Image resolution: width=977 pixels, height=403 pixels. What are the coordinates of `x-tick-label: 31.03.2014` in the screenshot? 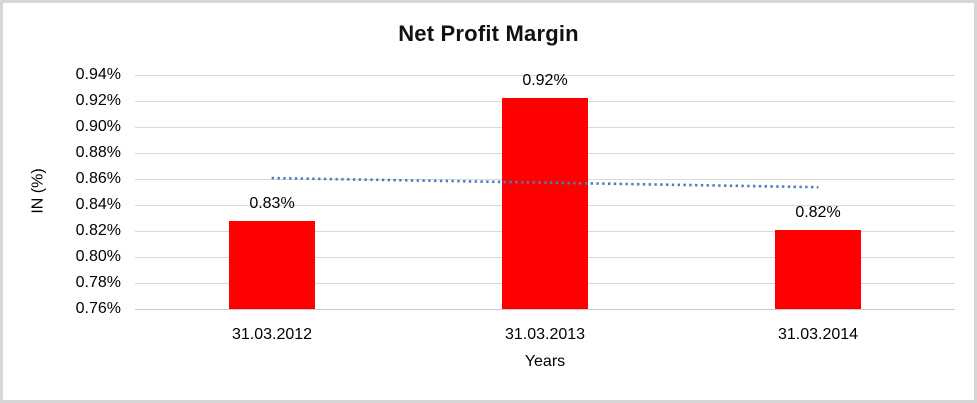 It's located at (818, 334).